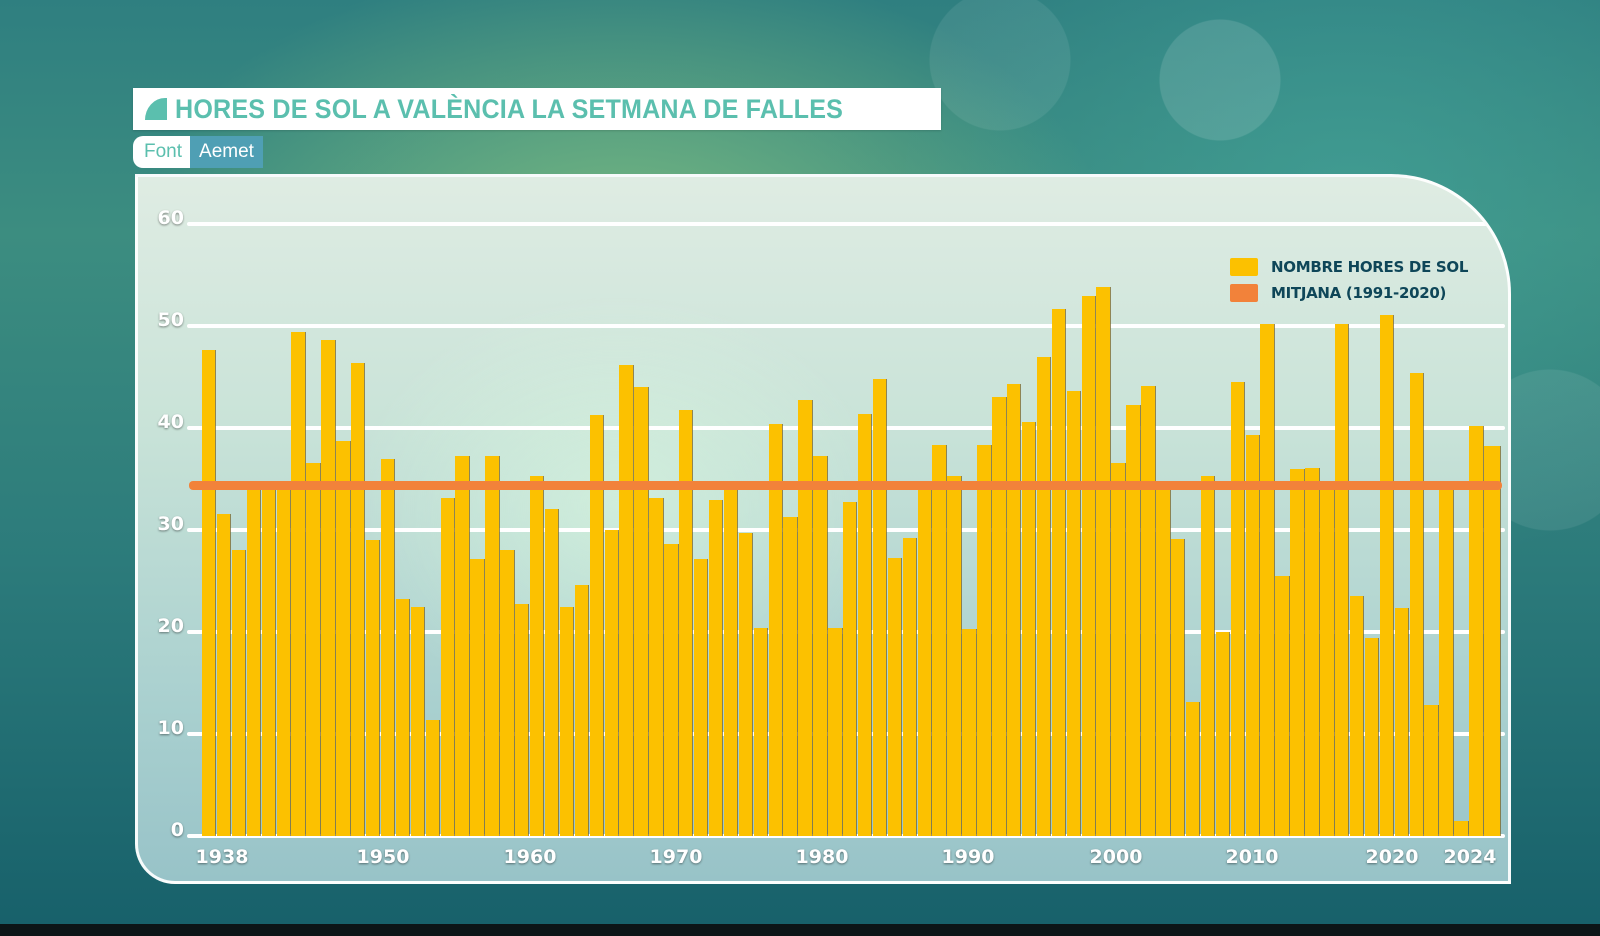 The image size is (1600, 936). I want to click on bar-1995, so click(1058, 572).